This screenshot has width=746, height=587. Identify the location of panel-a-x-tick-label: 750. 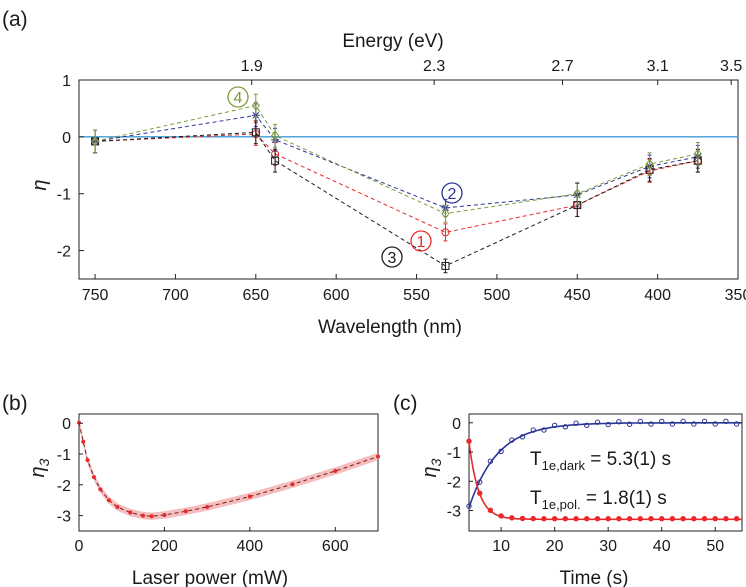
(95, 295).